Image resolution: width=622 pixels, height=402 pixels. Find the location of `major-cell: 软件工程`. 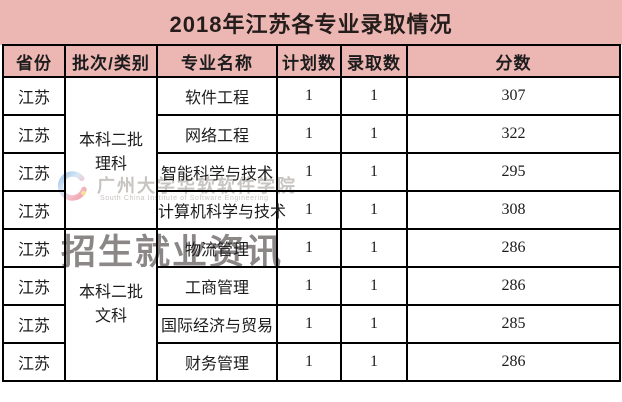

major-cell: 软件工程 is located at coordinates (217, 96).